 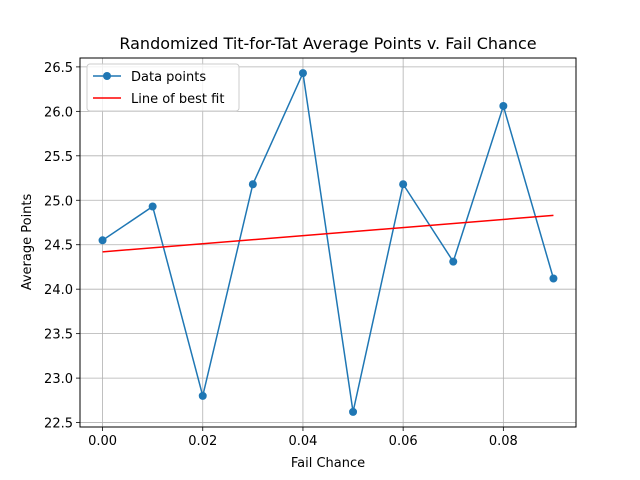 I want to click on y-tick-label: 23.5, so click(x=58, y=335).